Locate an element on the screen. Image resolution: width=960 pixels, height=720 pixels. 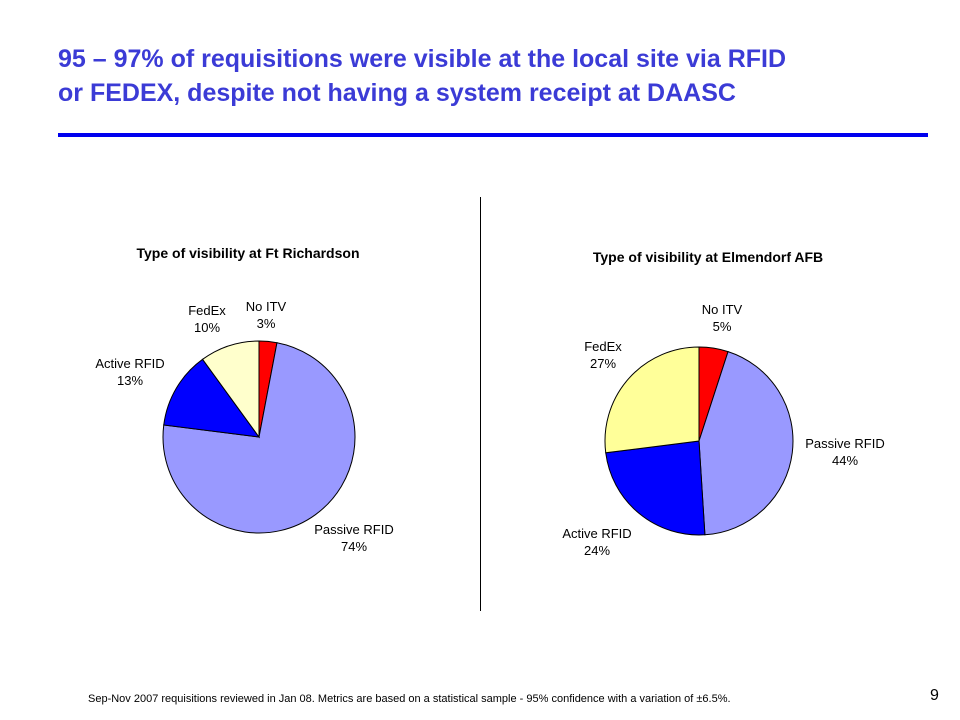
pie-label-ft-richardson-fedex: FedEx 10% is located at coordinates (207, 319).